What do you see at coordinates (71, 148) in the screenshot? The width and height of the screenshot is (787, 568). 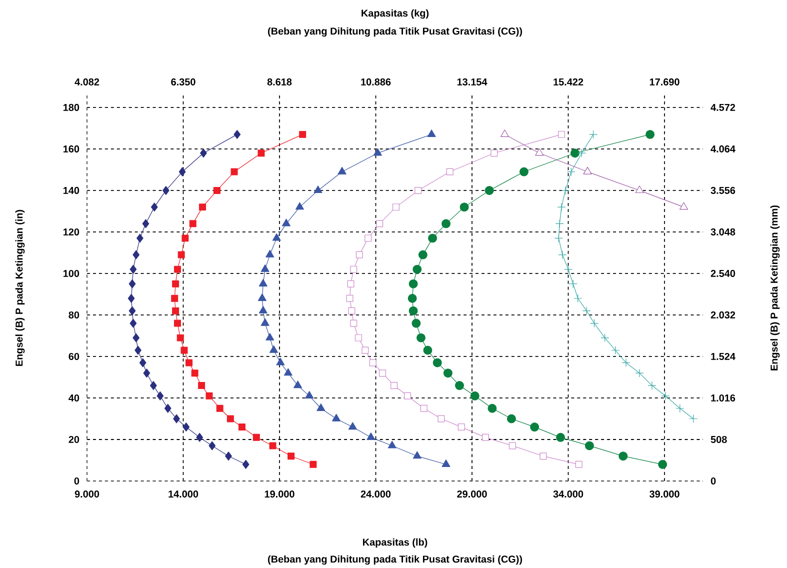 I see `y-tick-label: 160` at bounding box center [71, 148].